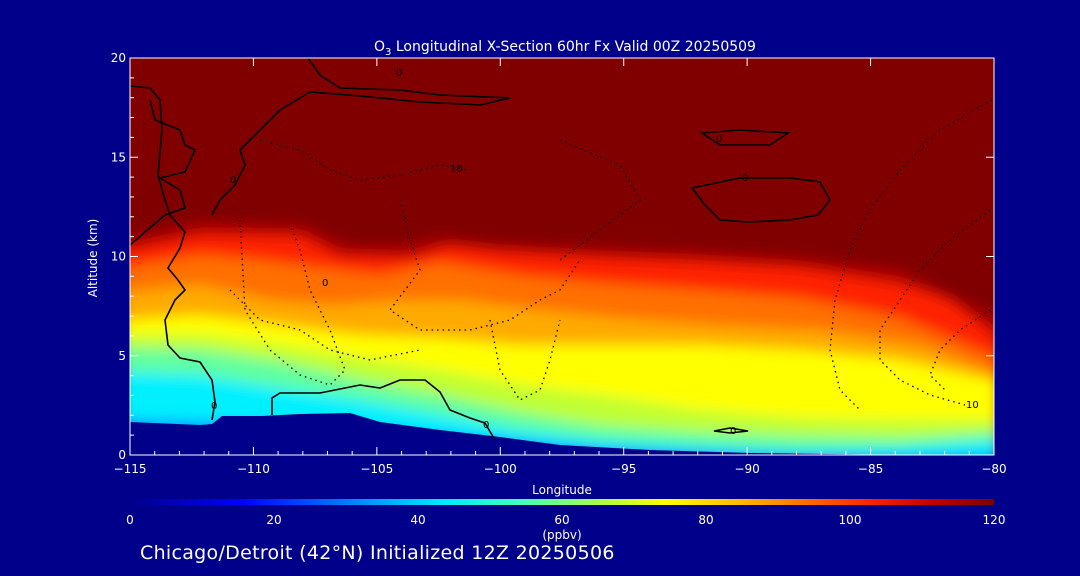  Describe the element at coordinates (561, 520) in the screenshot. I see `colorbar-tick-label: 60` at that location.